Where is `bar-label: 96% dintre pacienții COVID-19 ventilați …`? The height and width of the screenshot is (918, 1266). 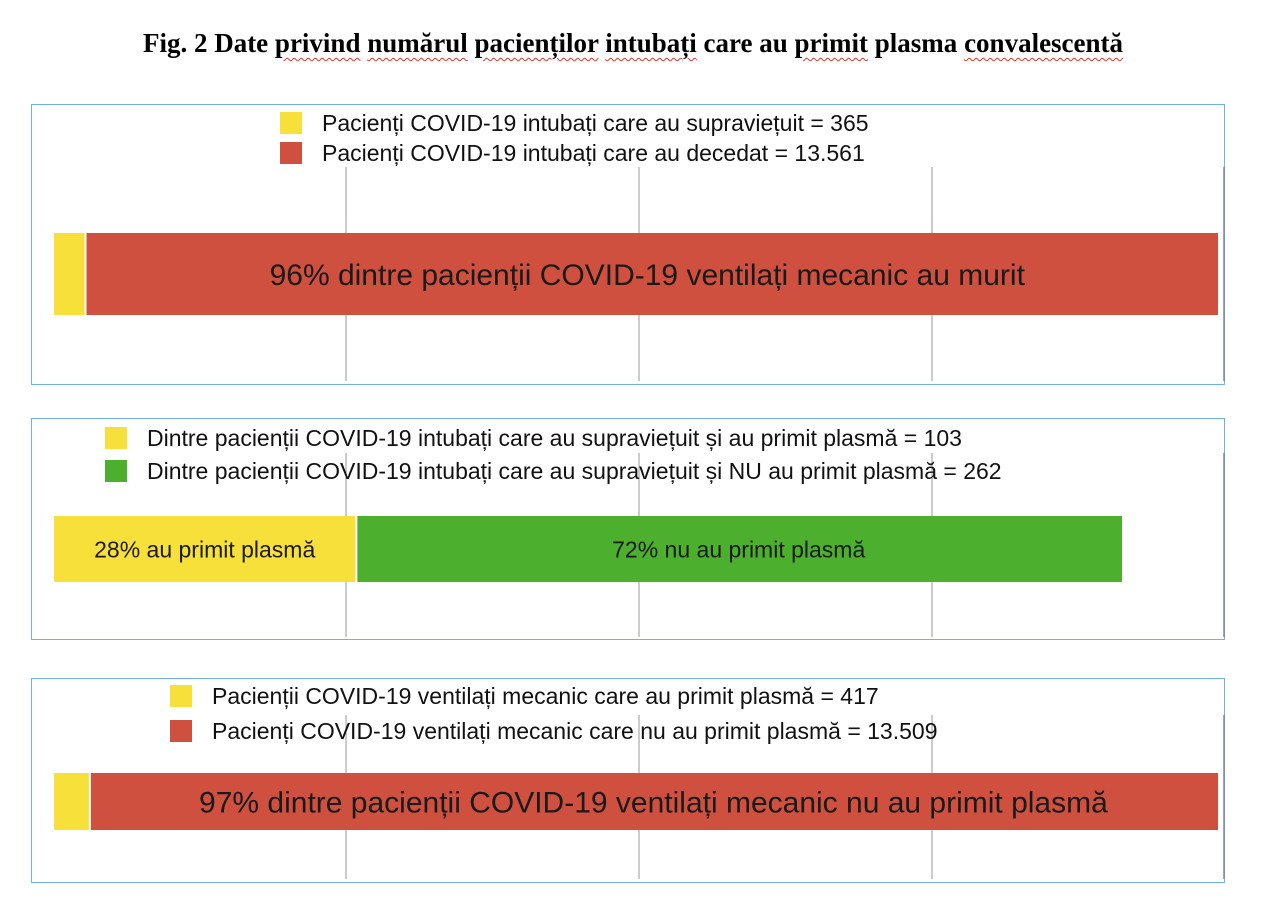 bar-label: 96% dintre pacienții COVID-19 ventilați … is located at coordinates (648, 275).